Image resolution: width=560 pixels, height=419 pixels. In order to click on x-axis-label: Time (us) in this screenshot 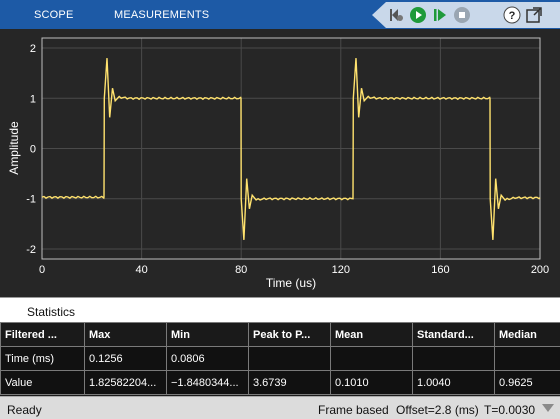, I will do `click(291, 283)`.